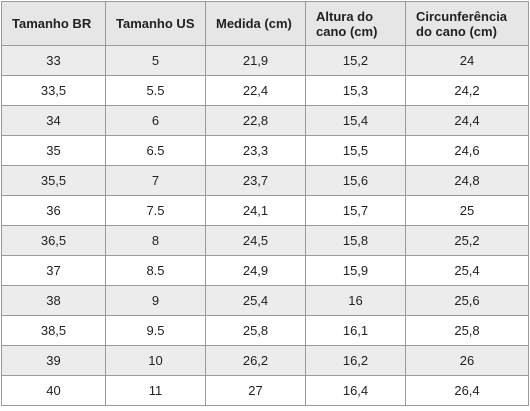 The height and width of the screenshot is (411, 530). What do you see at coordinates (467, 390) in the screenshot?
I see `table-cell: 26,4` at bounding box center [467, 390].